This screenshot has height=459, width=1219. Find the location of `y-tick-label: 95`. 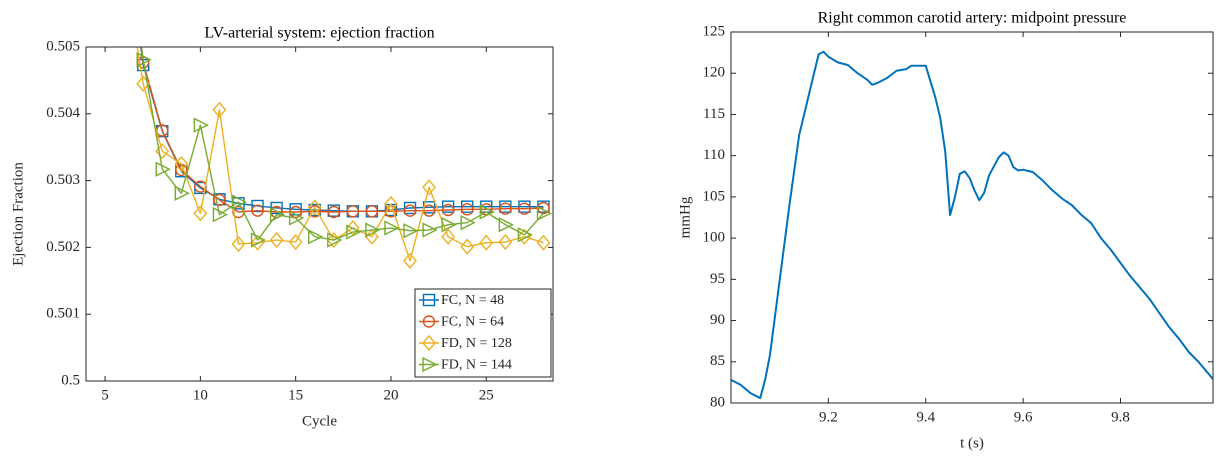

y-tick-label: 95 is located at coordinates (717, 279).